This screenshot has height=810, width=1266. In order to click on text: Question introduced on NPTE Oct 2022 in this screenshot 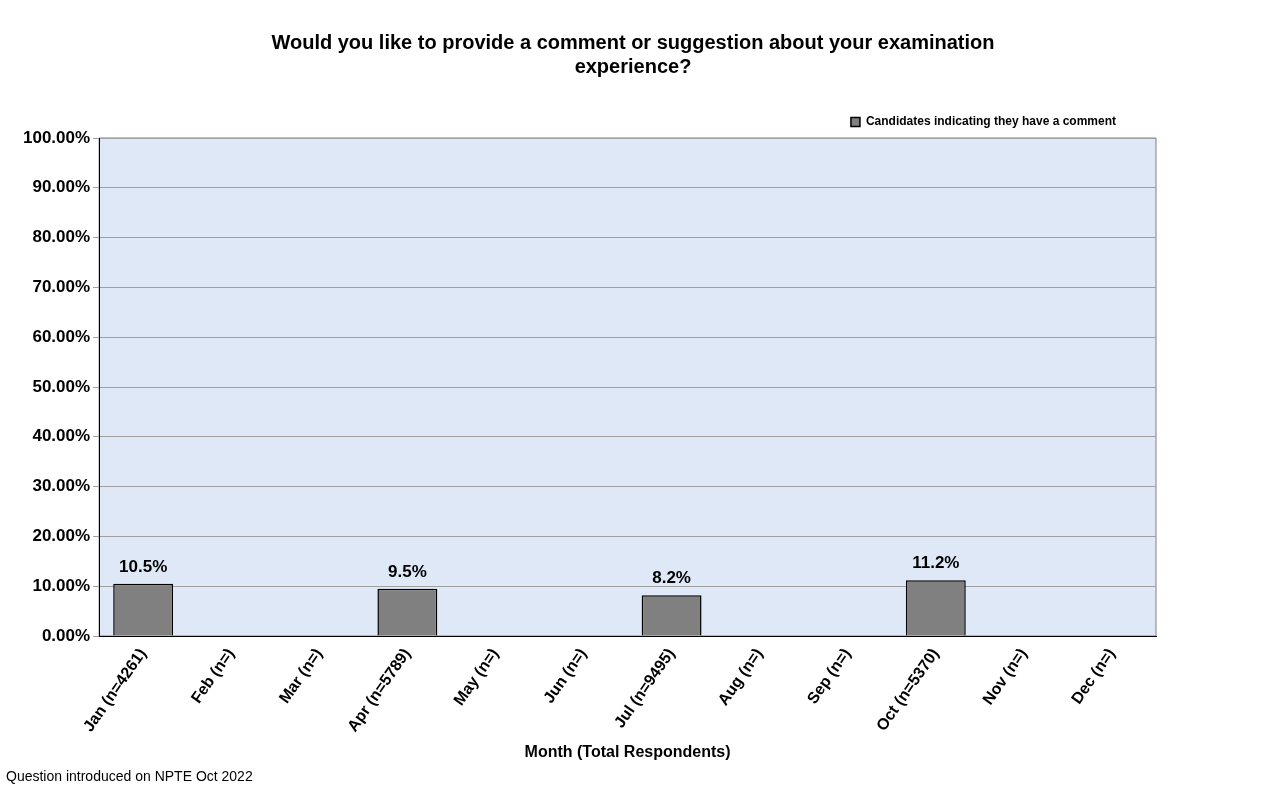, I will do `click(129, 776)`.